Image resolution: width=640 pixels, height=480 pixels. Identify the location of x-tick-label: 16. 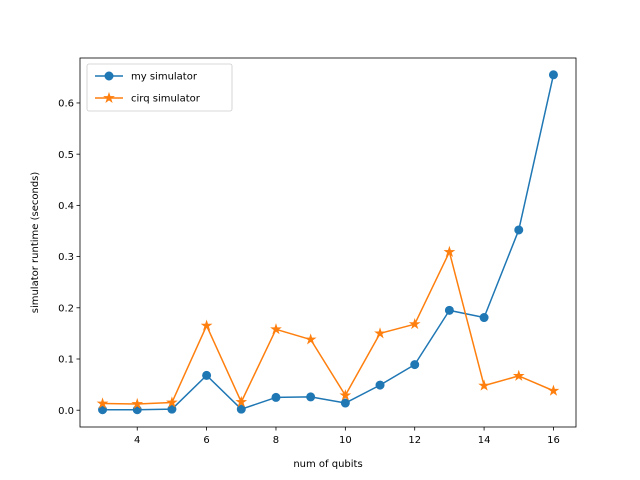
(553, 440).